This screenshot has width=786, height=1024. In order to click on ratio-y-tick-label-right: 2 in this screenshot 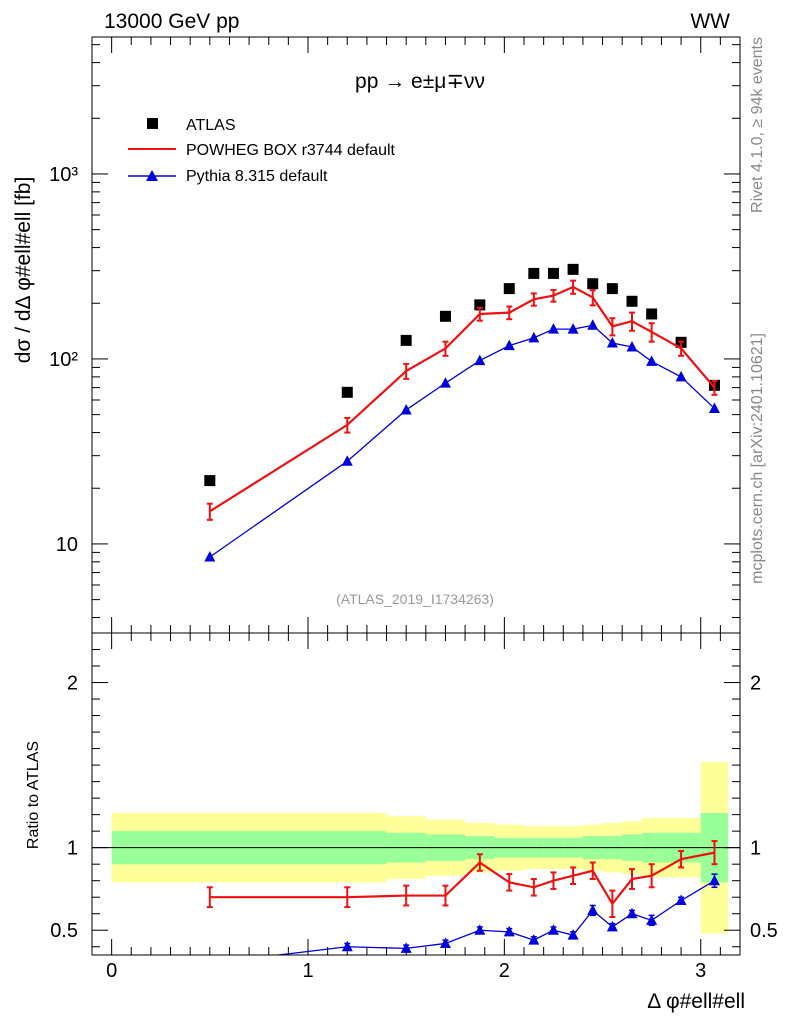, I will do `click(755, 684)`.